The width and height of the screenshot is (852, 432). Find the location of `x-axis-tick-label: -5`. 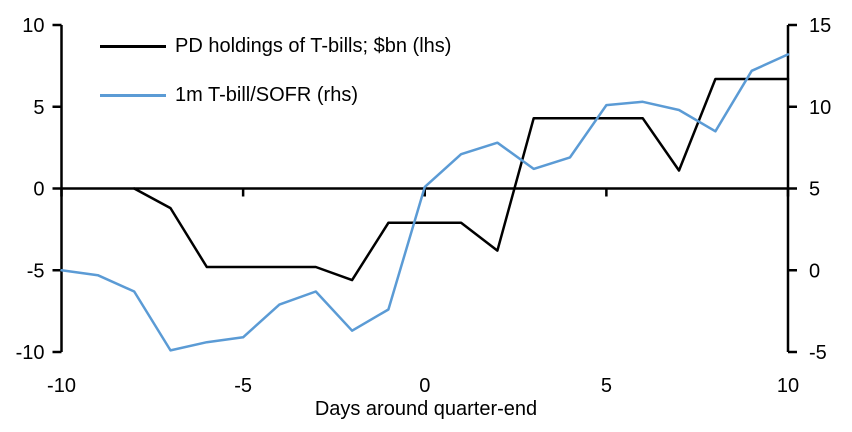

x-axis-tick-label: -5 is located at coordinates (243, 386).